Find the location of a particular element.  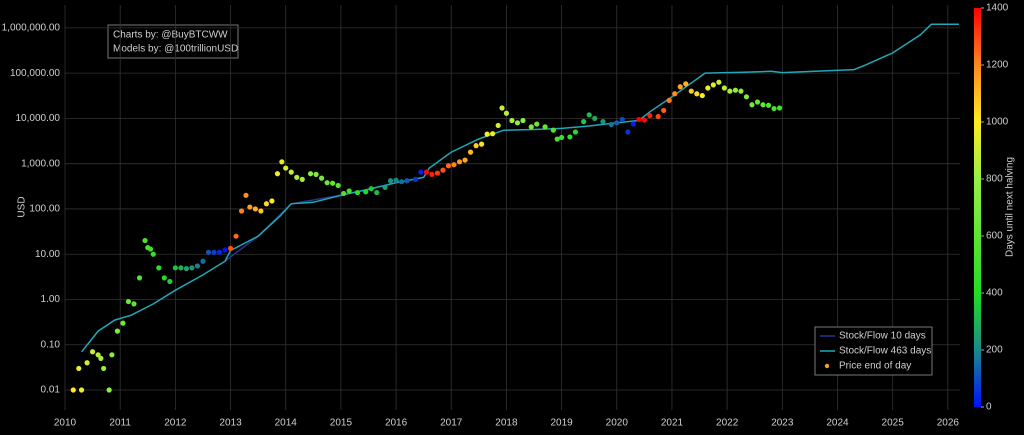

legend-label: Stock/Flow 10 days is located at coordinates (882, 336).